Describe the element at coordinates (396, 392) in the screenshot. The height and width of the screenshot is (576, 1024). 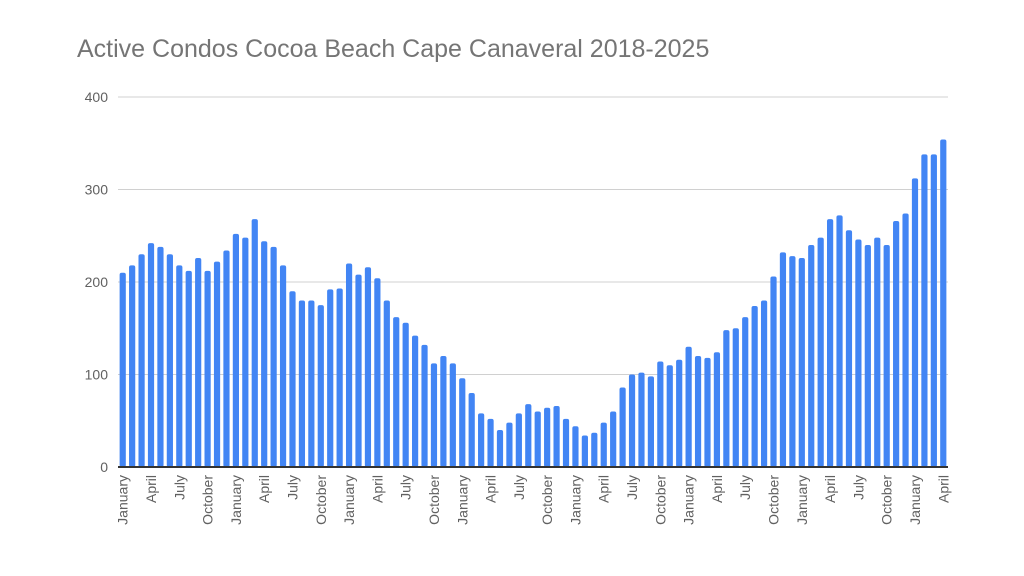
I see `bar-jun-2020` at that location.